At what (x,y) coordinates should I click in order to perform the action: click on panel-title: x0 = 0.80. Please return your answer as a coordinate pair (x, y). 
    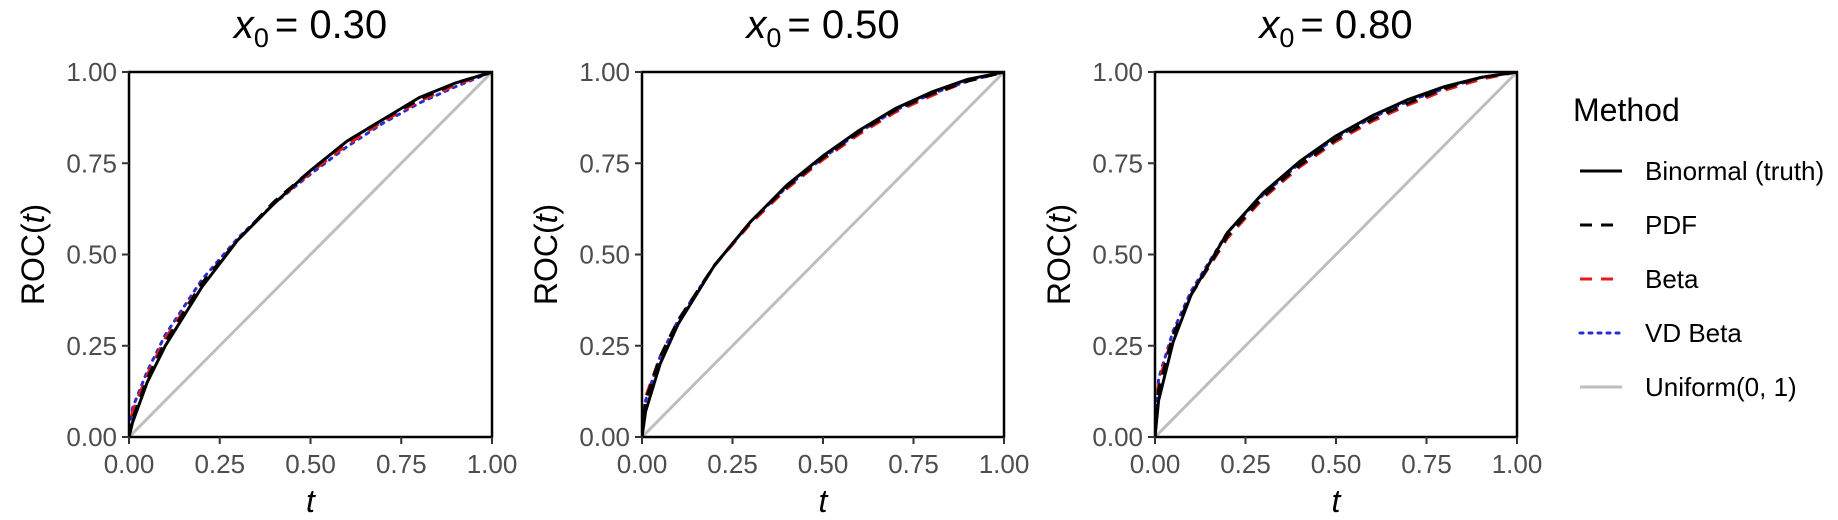
    Looking at the image, I should click on (1334, 28).